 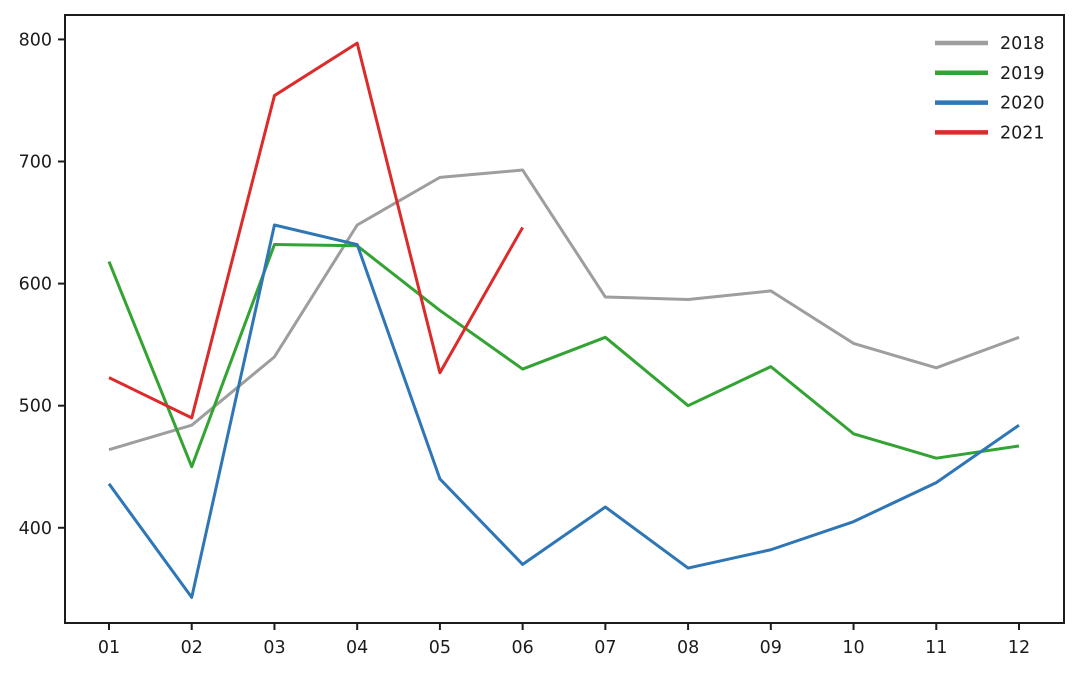 I want to click on x-axis-tick-label: 10, so click(x=853, y=648).